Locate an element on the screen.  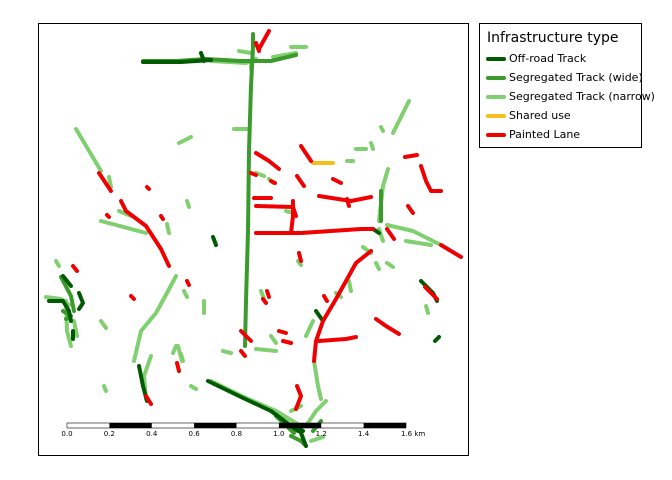
scale-bar-tick-label: 0.4 is located at coordinates (152, 434).